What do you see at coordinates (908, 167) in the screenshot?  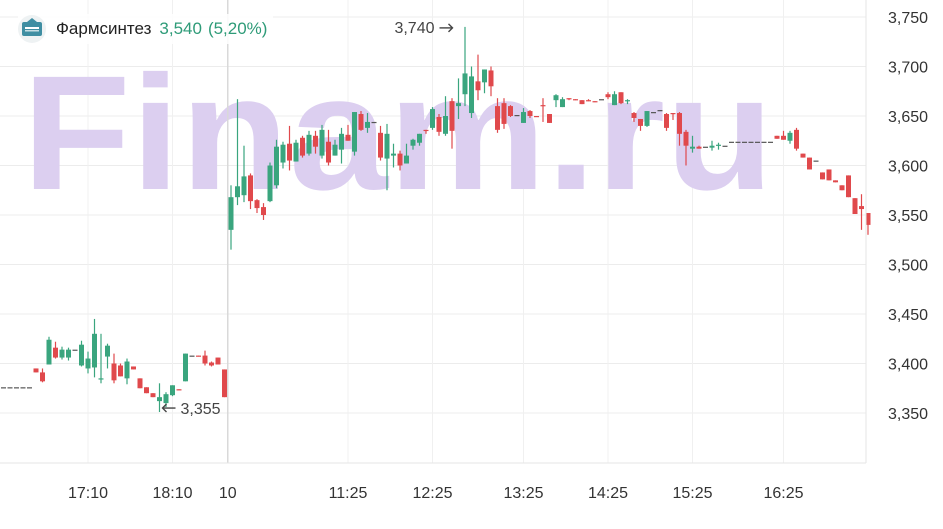 I see `y-tick-label: 3,600` at bounding box center [908, 167].